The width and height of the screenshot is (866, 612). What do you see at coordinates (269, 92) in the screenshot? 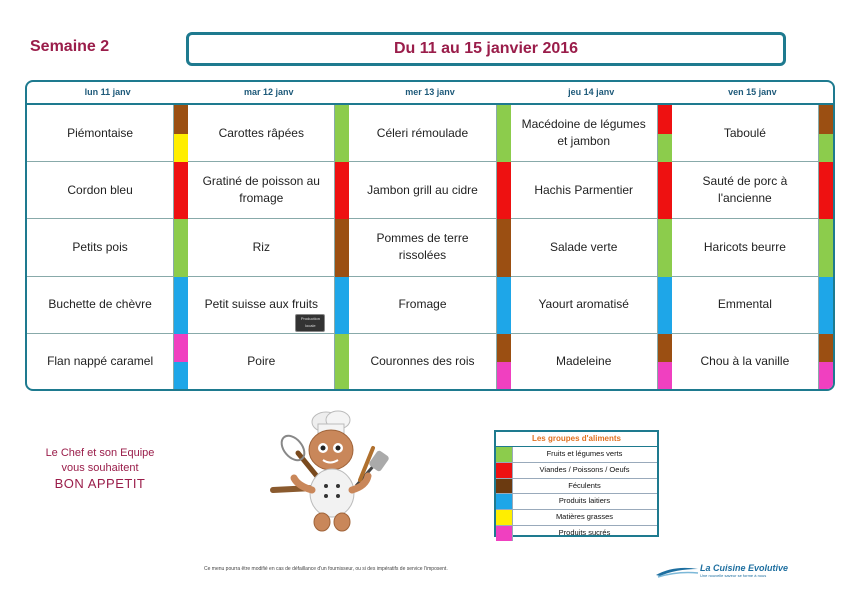
I see `day-header: mar 12 janv` at bounding box center [269, 92].